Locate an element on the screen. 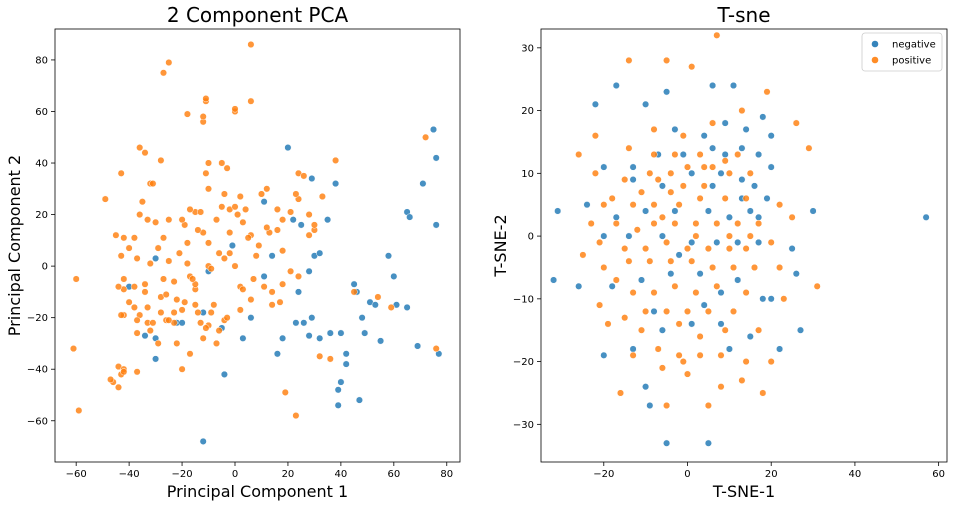 This screenshot has width=954, height=510. legend: negative positive is located at coordinates (902, 52).